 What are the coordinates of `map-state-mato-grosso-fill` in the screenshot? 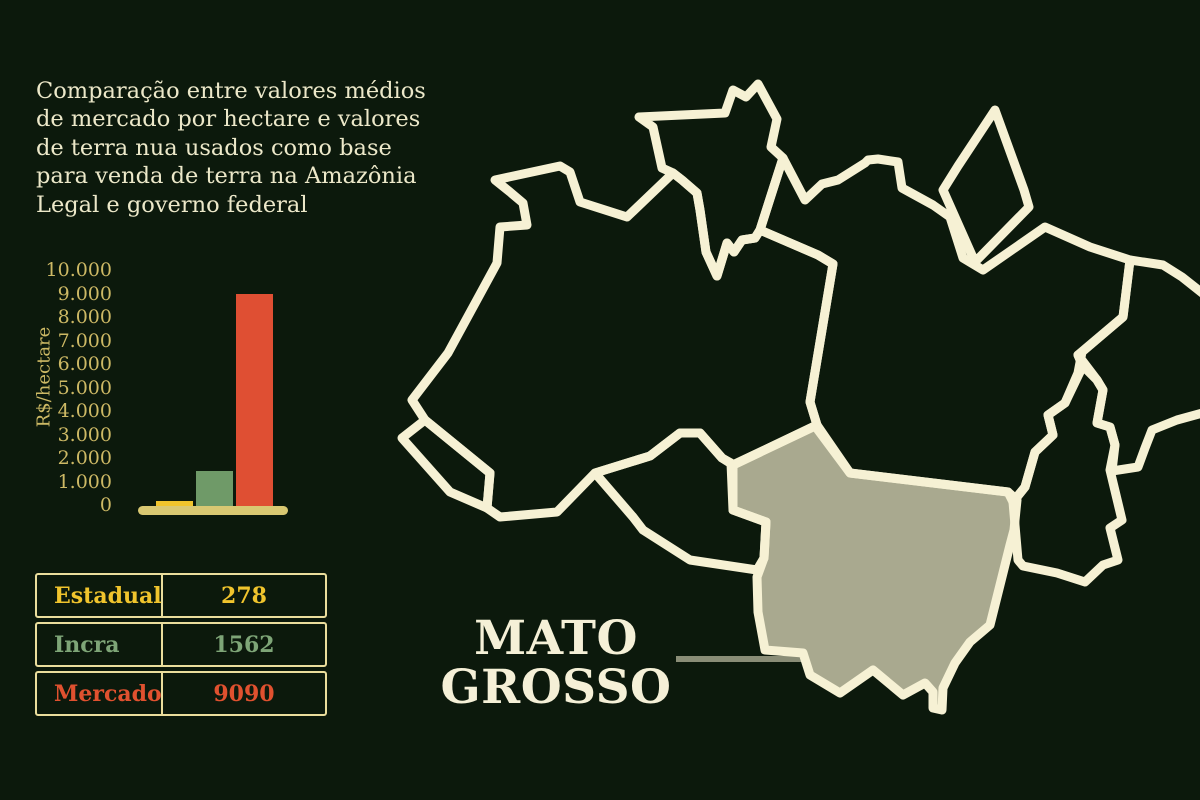 It's located at (875, 567).